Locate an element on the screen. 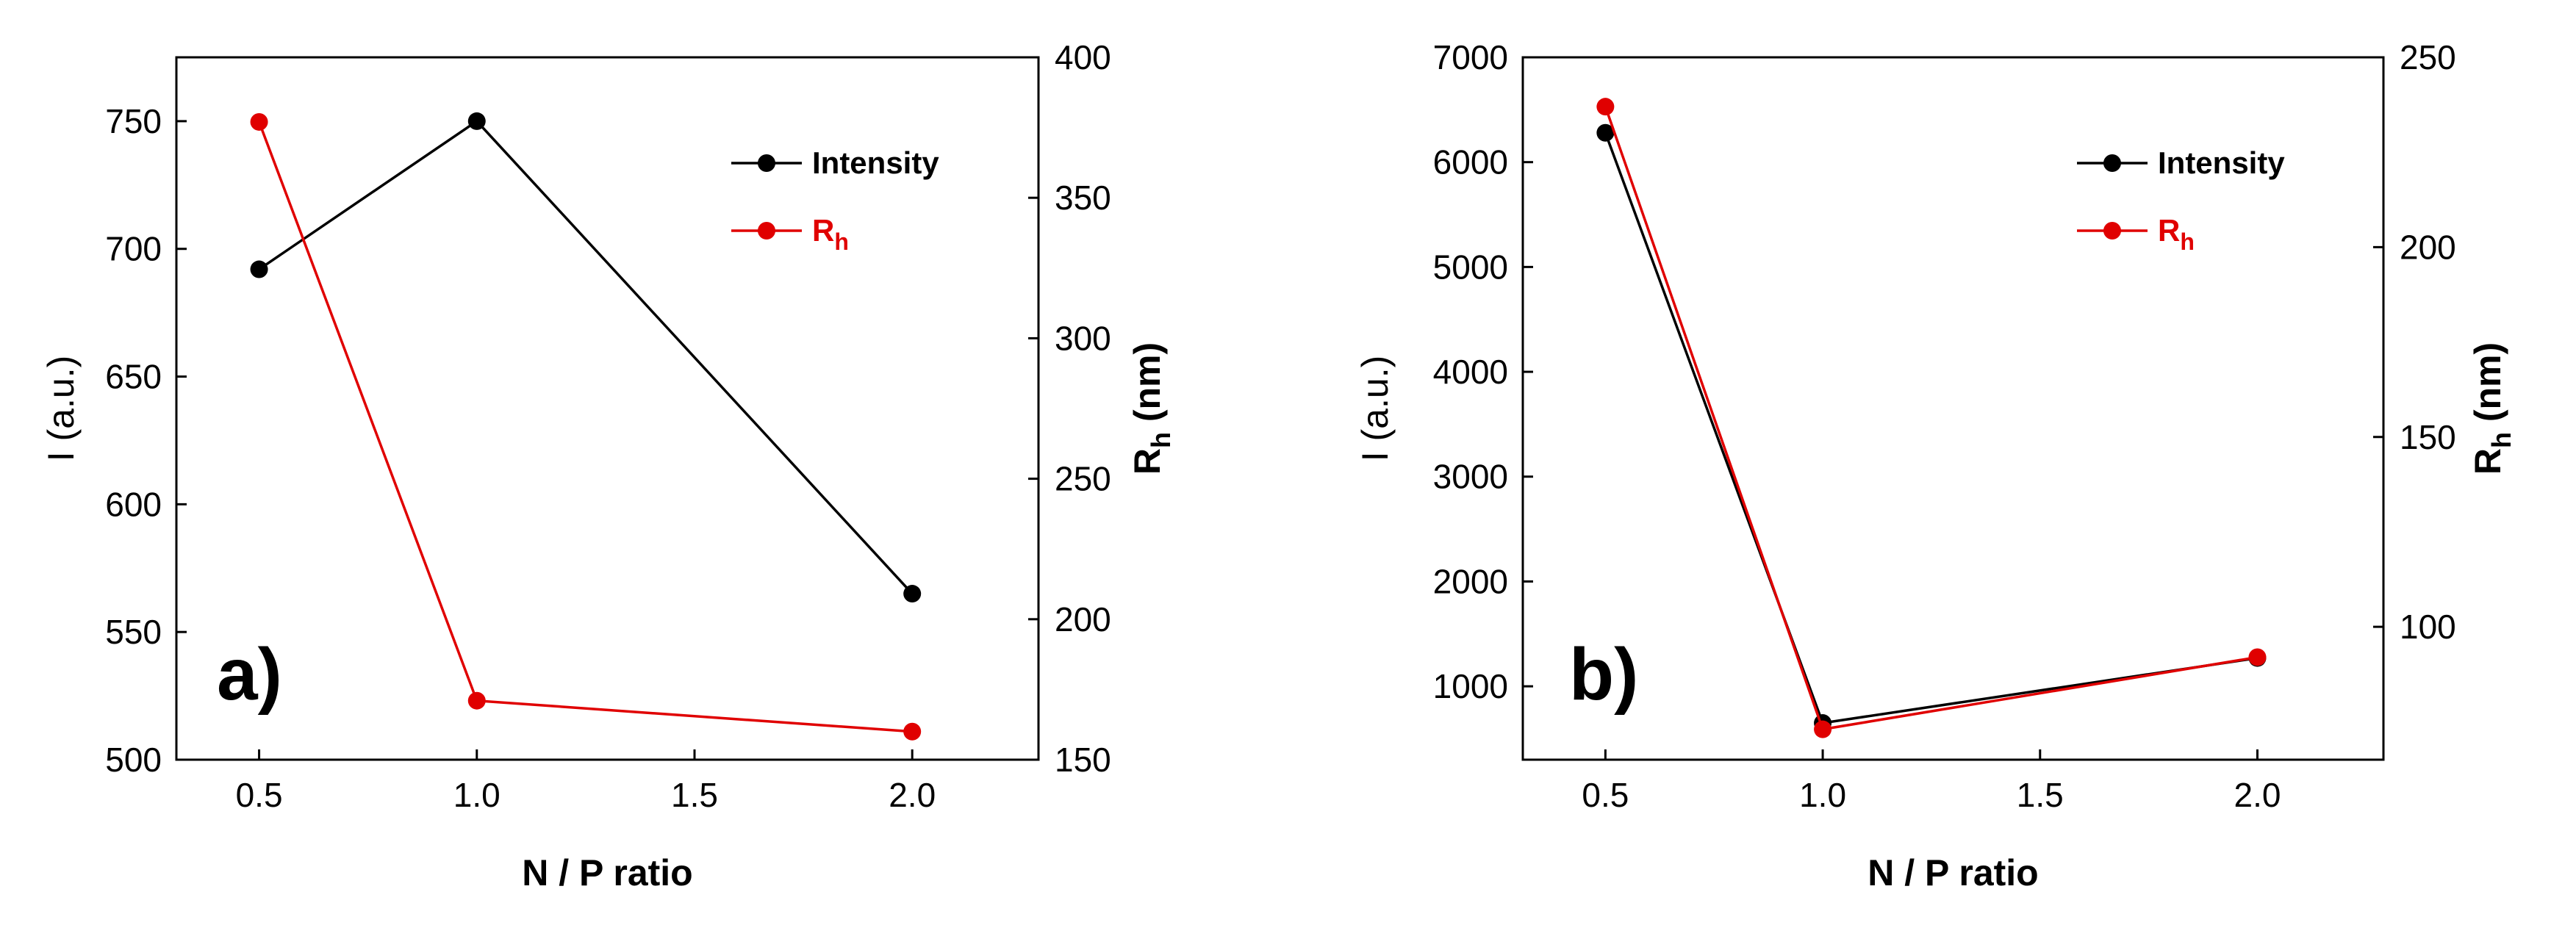 The height and width of the screenshot is (925, 2576). y-tick-label: 1000 is located at coordinates (1470, 686).